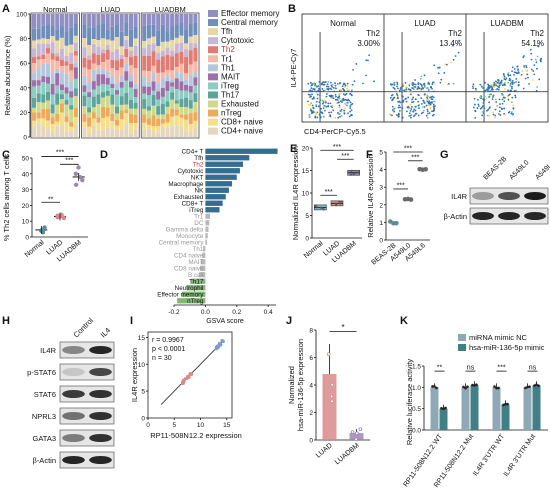 The width and height of the screenshot is (550, 496). I want to click on a-legend-label: MAIT, so click(230, 76).